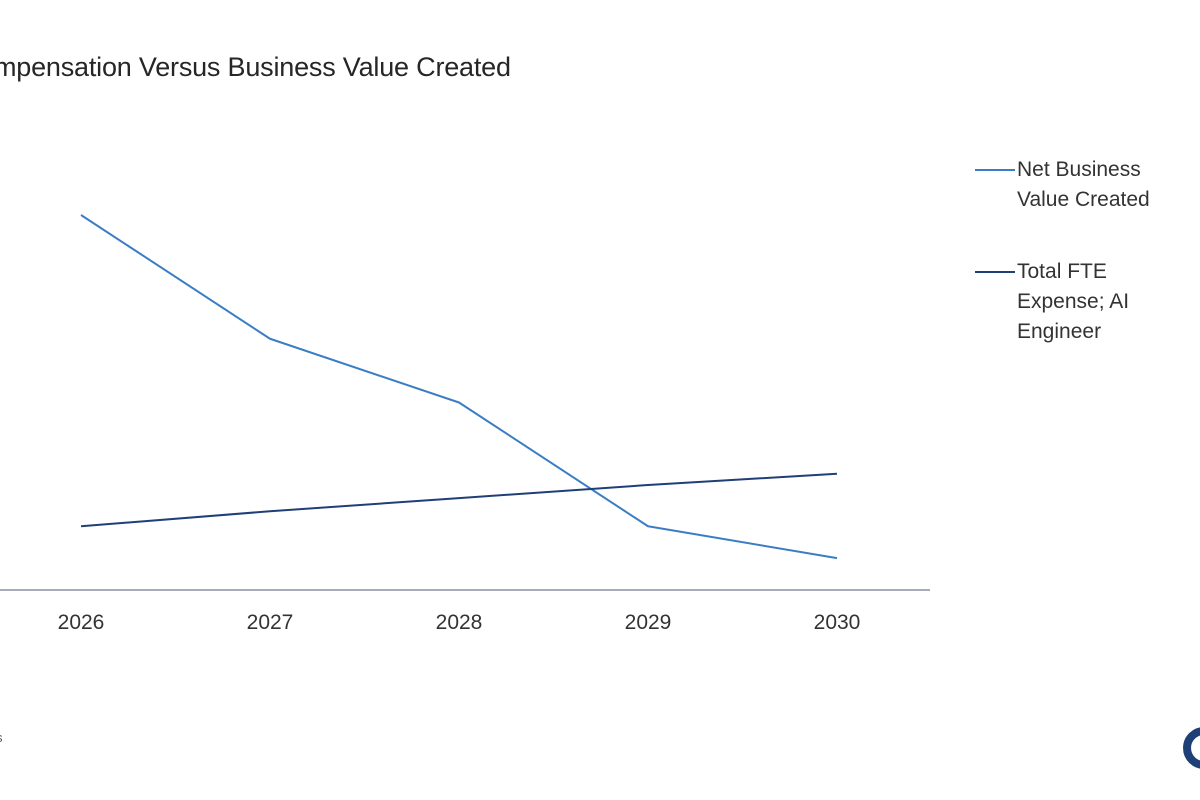 The height and width of the screenshot is (800, 1200). Describe the element at coordinates (81, 622) in the screenshot. I see `x-tick-label-2026: 2026` at that location.